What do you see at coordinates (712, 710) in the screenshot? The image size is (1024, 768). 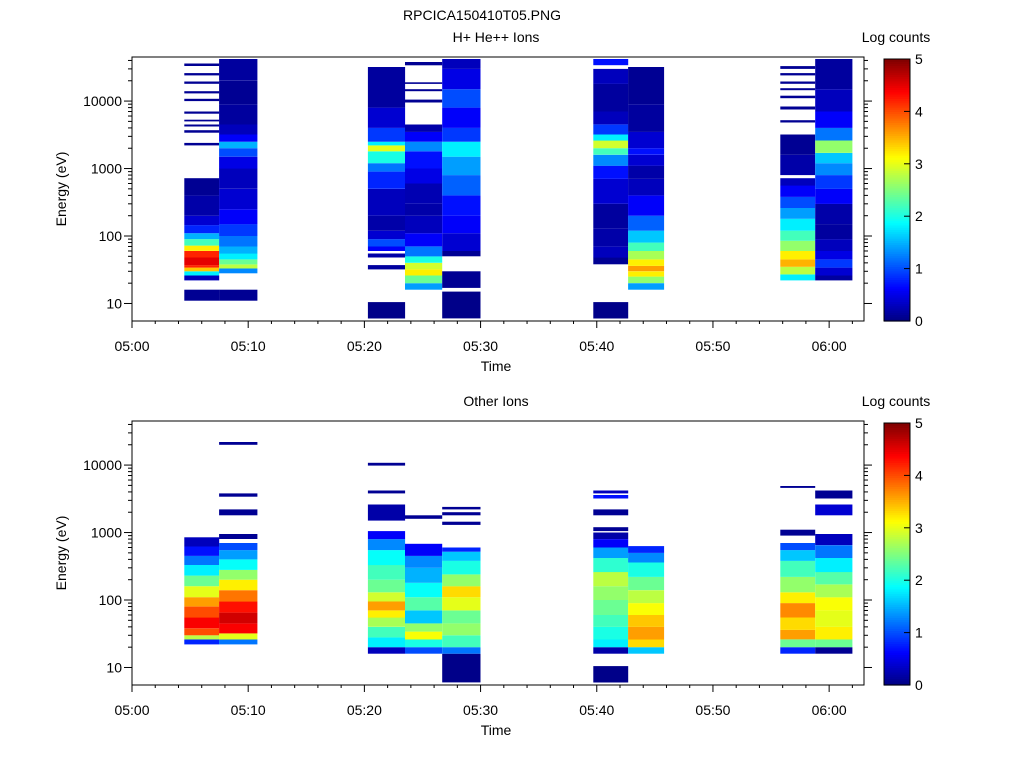 I see `x-tick-label: 05:50` at bounding box center [712, 710].